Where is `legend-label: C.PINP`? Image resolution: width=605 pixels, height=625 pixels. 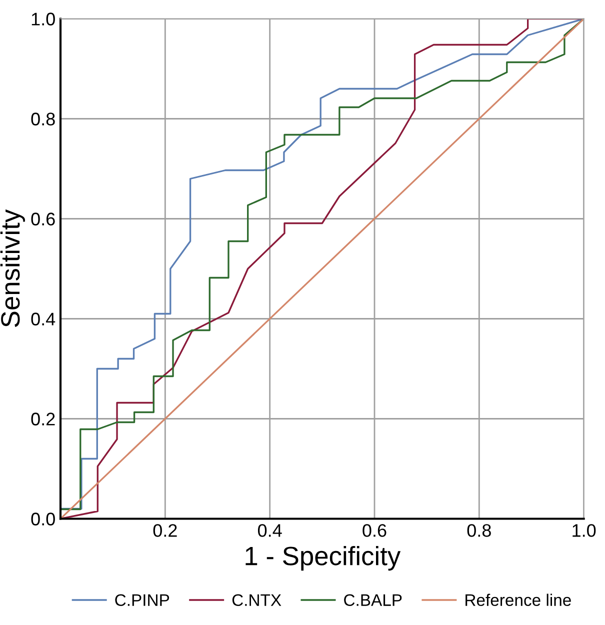
legend-label: C.PINP is located at coordinates (142, 600).